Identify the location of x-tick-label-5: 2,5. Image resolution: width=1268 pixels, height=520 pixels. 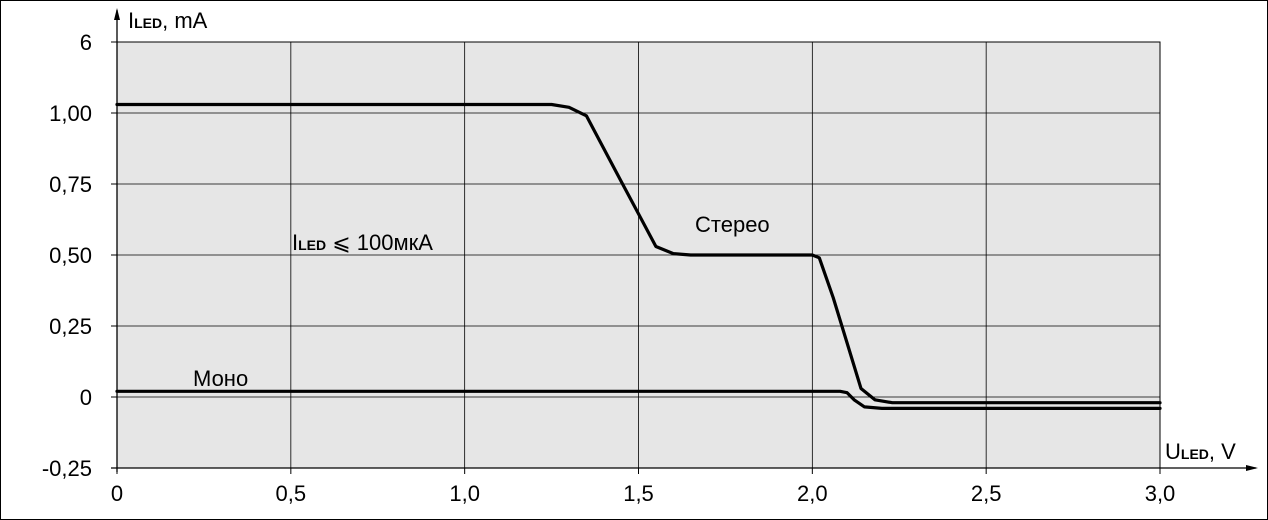
(986, 493).